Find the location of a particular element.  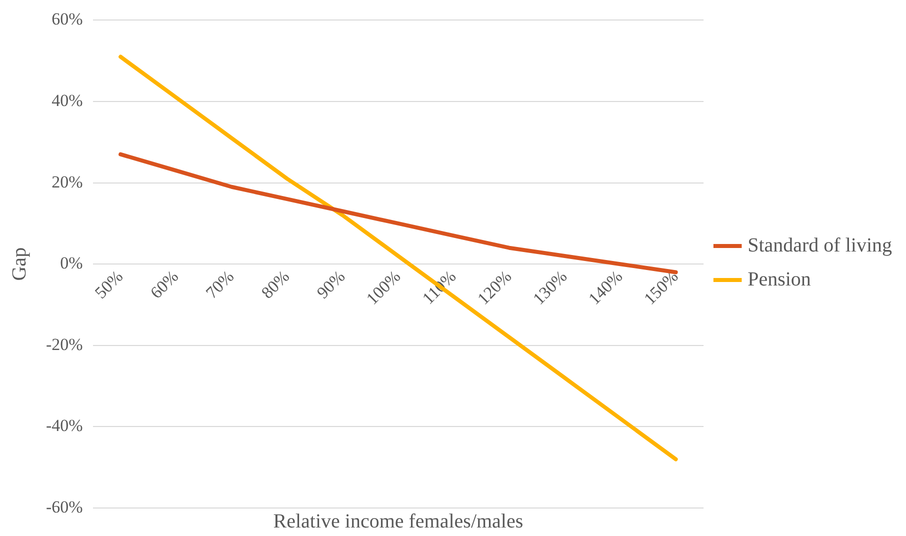

y-tick-label: 40% is located at coordinates (67, 100).